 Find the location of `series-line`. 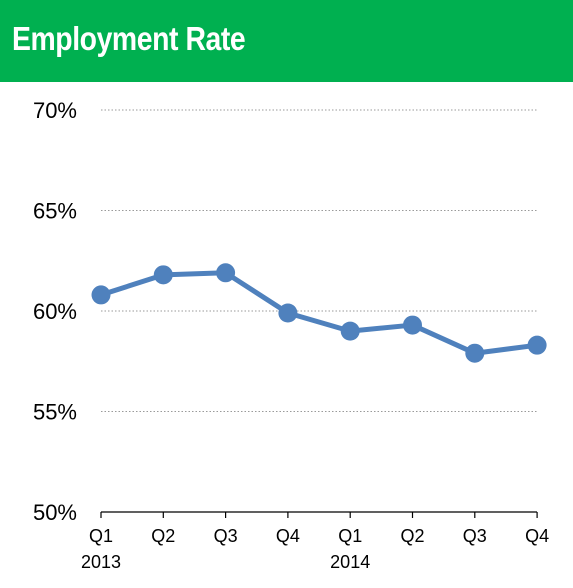

series-line is located at coordinates (319, 313).